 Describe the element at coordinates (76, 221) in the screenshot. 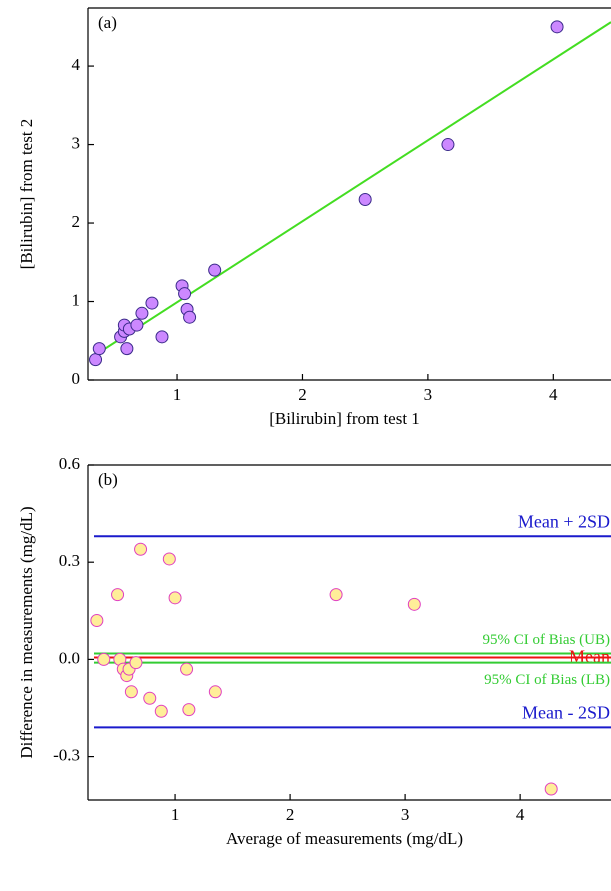

I see `y-tick-label: 2` at that location.